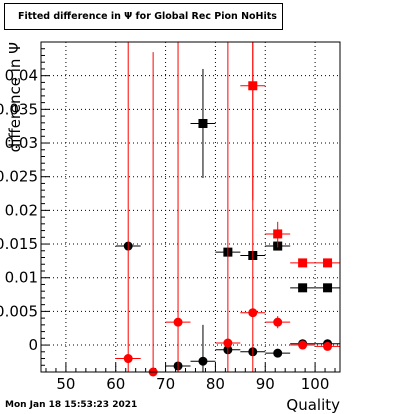 This screenshot has height=414, width=400. What do you see at coordinates (21, 76) in the screenshot?
I see `y-tick-label: 0.04` at bounding box center [21, 76].